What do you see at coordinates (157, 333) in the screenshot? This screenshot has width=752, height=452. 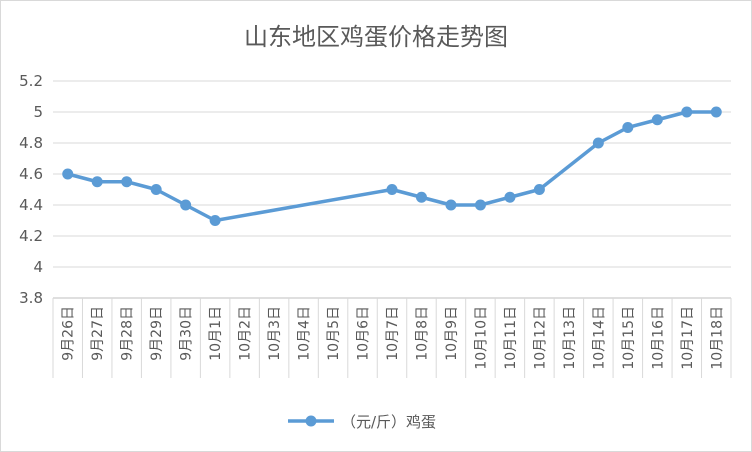 I see `x-tick-label: 9月29日` at bounding box center [157, 333].